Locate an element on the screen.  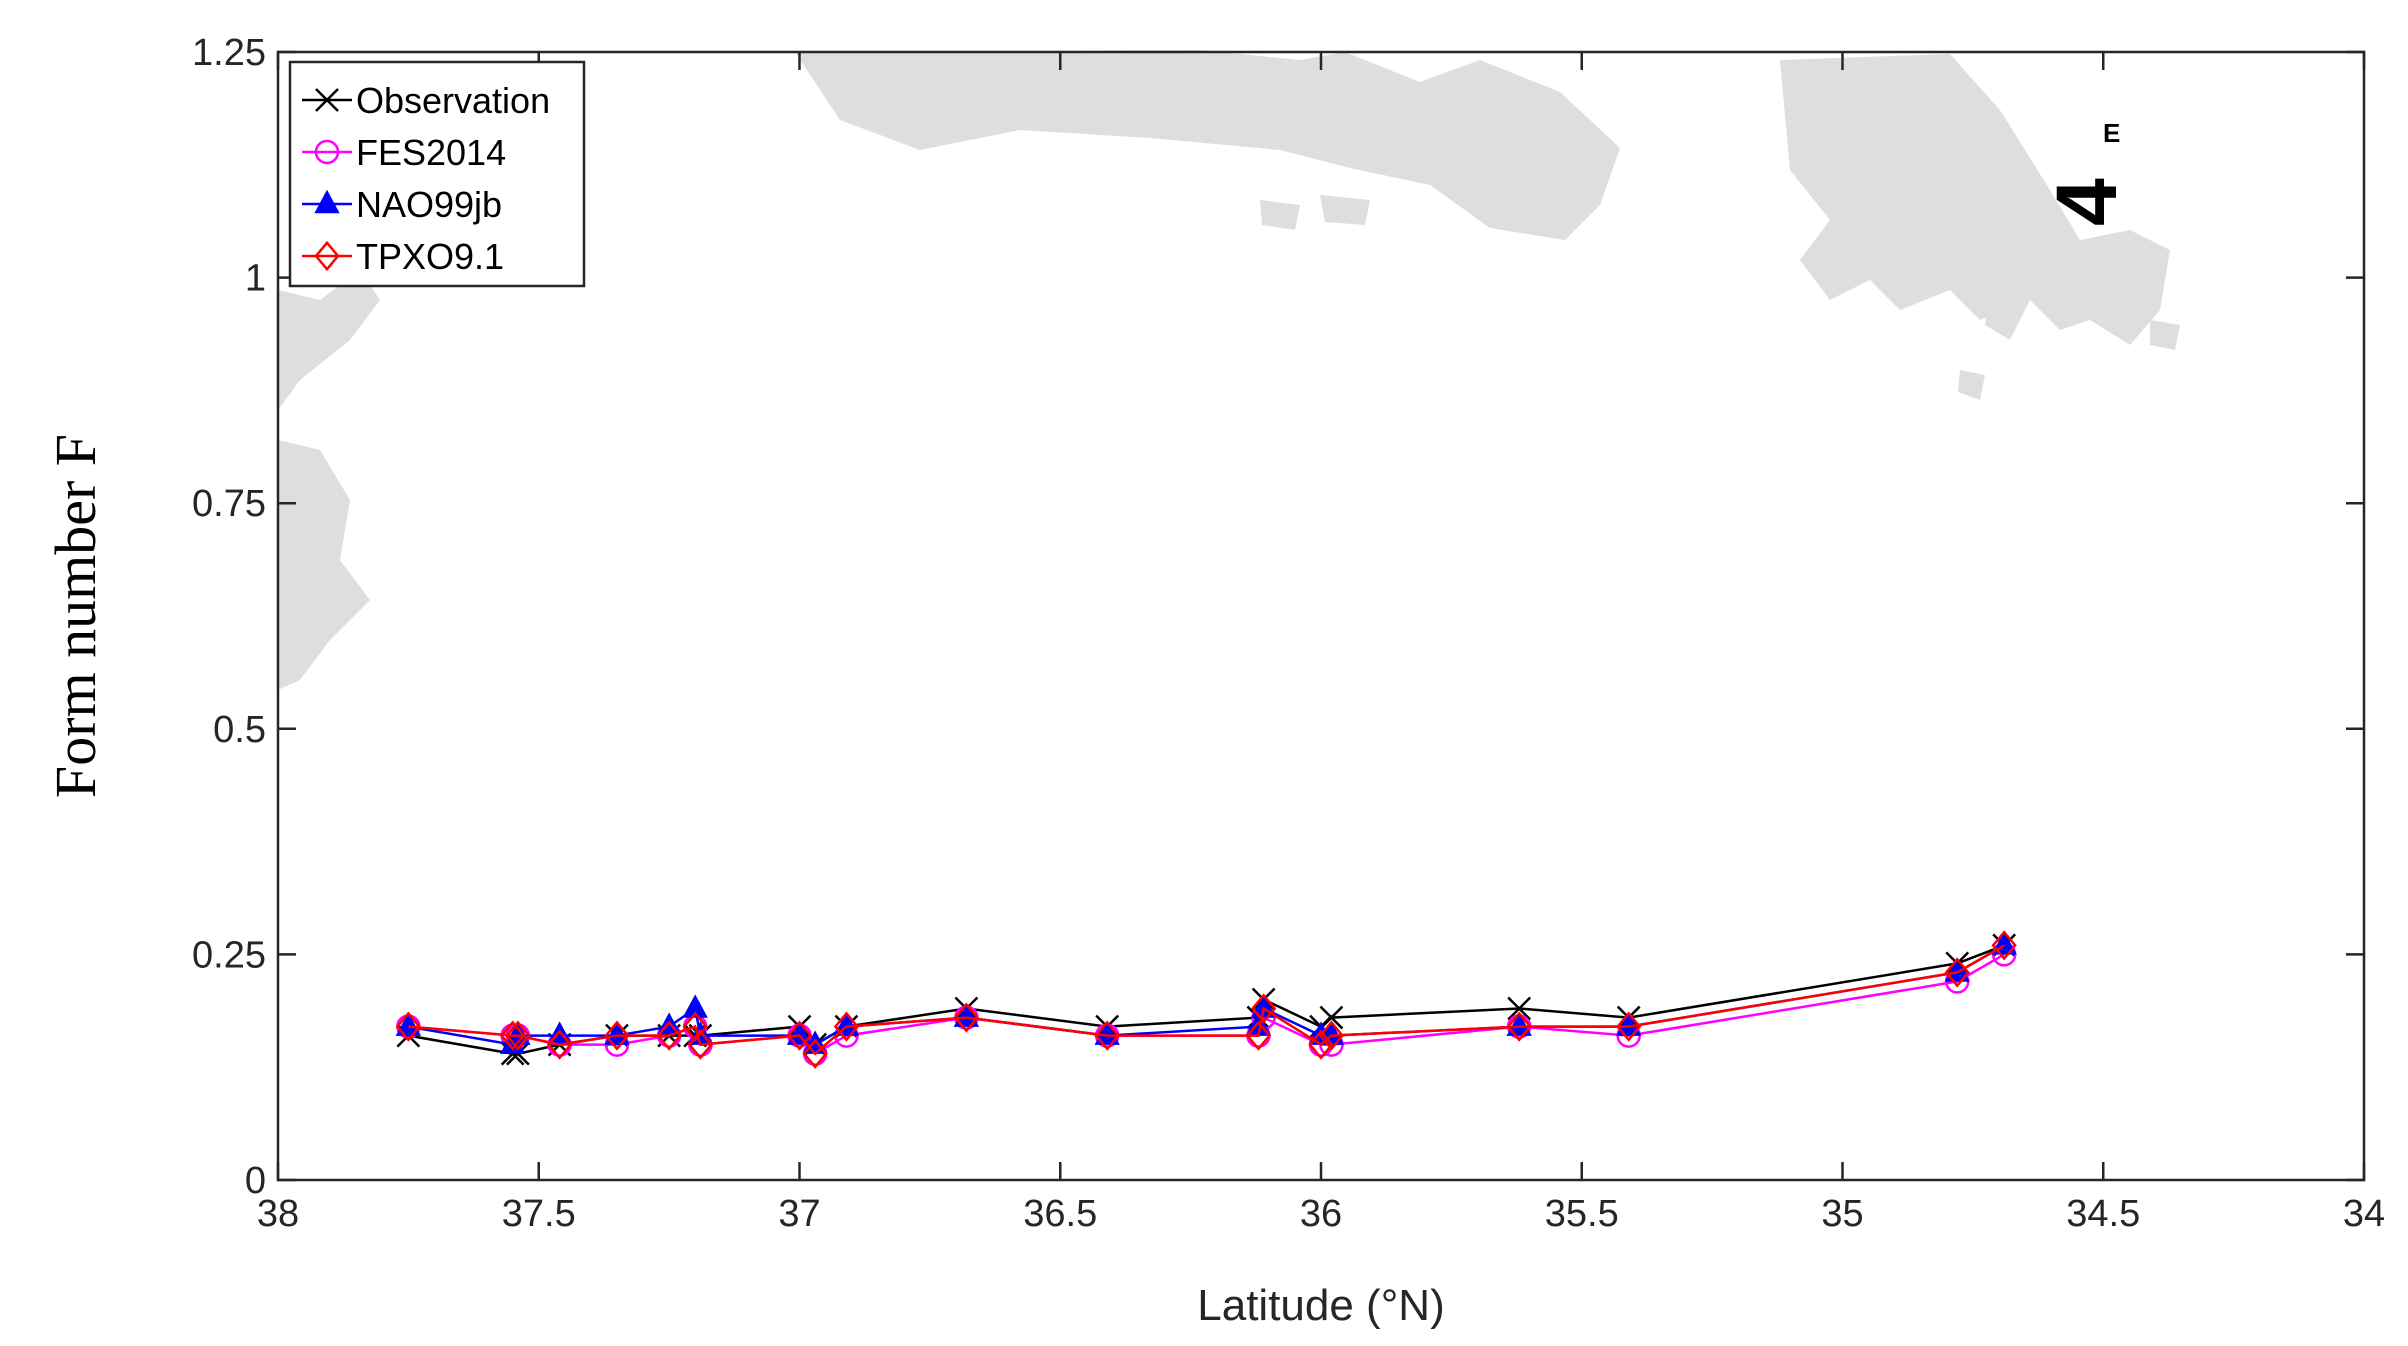
legend-item: Observation is located at coordinates (426, 100).